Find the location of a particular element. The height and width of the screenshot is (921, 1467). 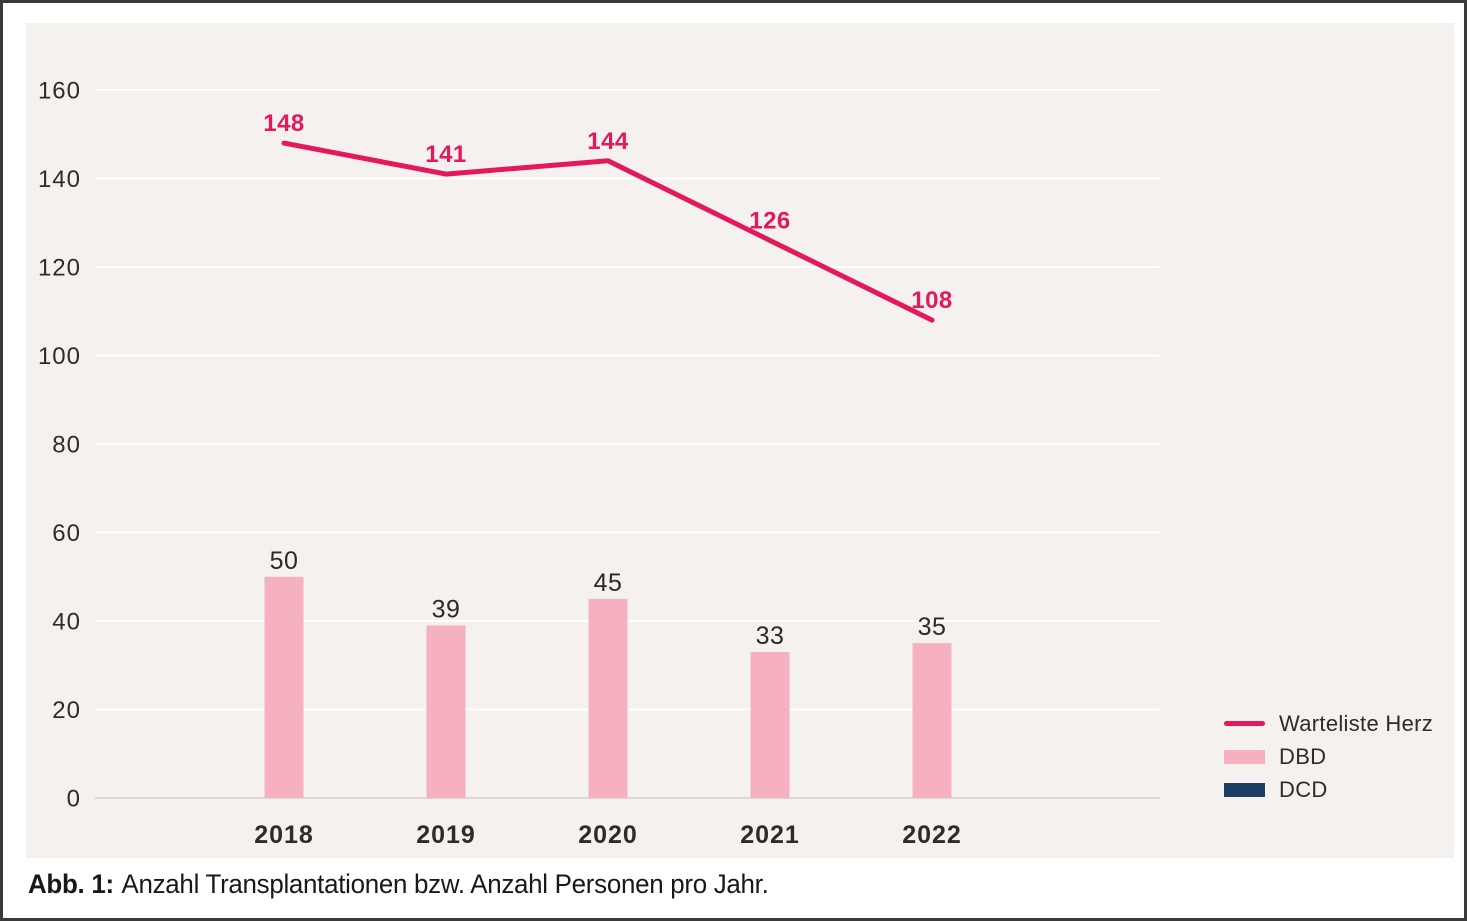

line-value-label: 144 is located at coordinates (608, 141).